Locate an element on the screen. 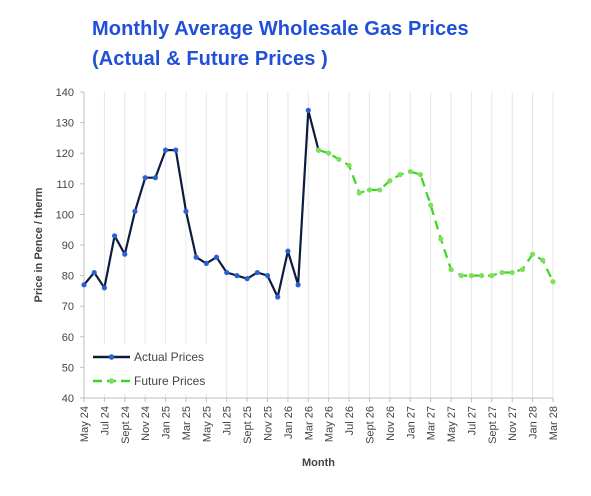 The height and width of the screenshot is (496, 591). x-tick-label: May 24 is located at coordinates (85, 424).